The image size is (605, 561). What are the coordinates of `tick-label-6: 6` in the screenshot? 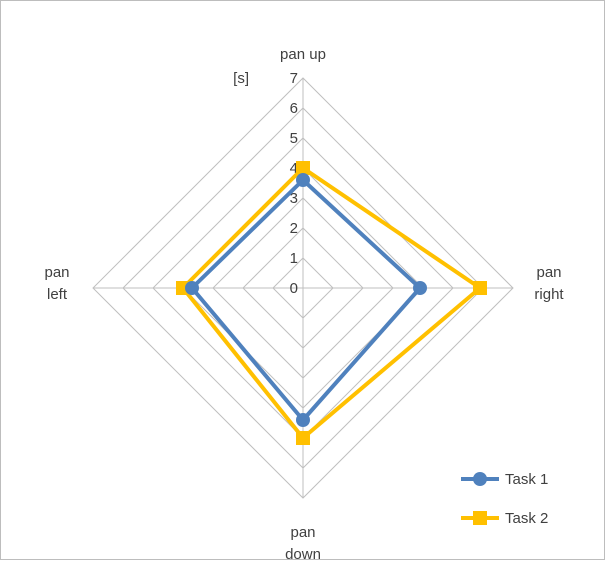 It's located at (294, 108).